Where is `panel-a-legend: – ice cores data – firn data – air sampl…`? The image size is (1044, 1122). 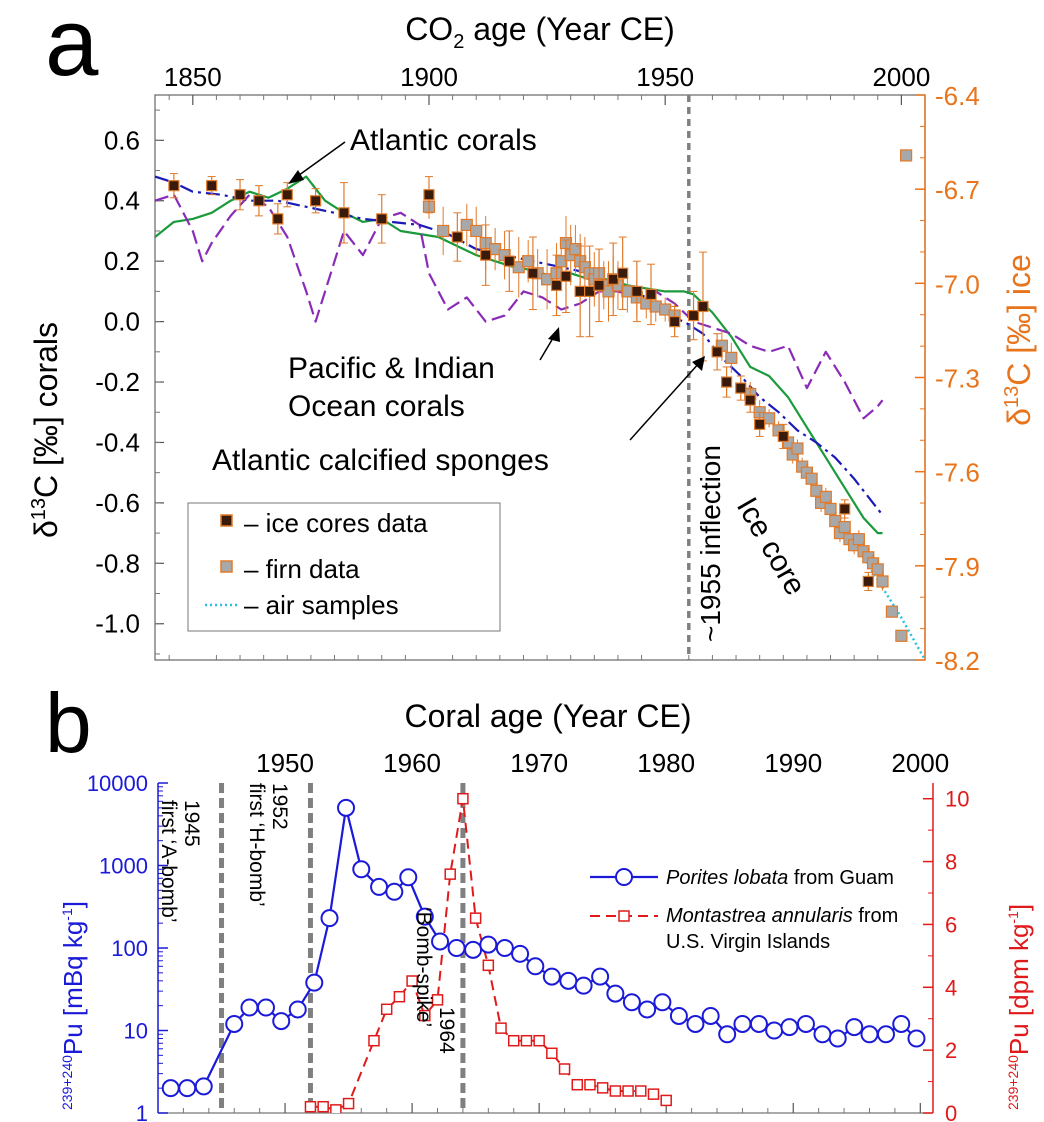
panel-a-legend: – ice cores data – firn data – air sampl… is located at coordinates (344, 567).